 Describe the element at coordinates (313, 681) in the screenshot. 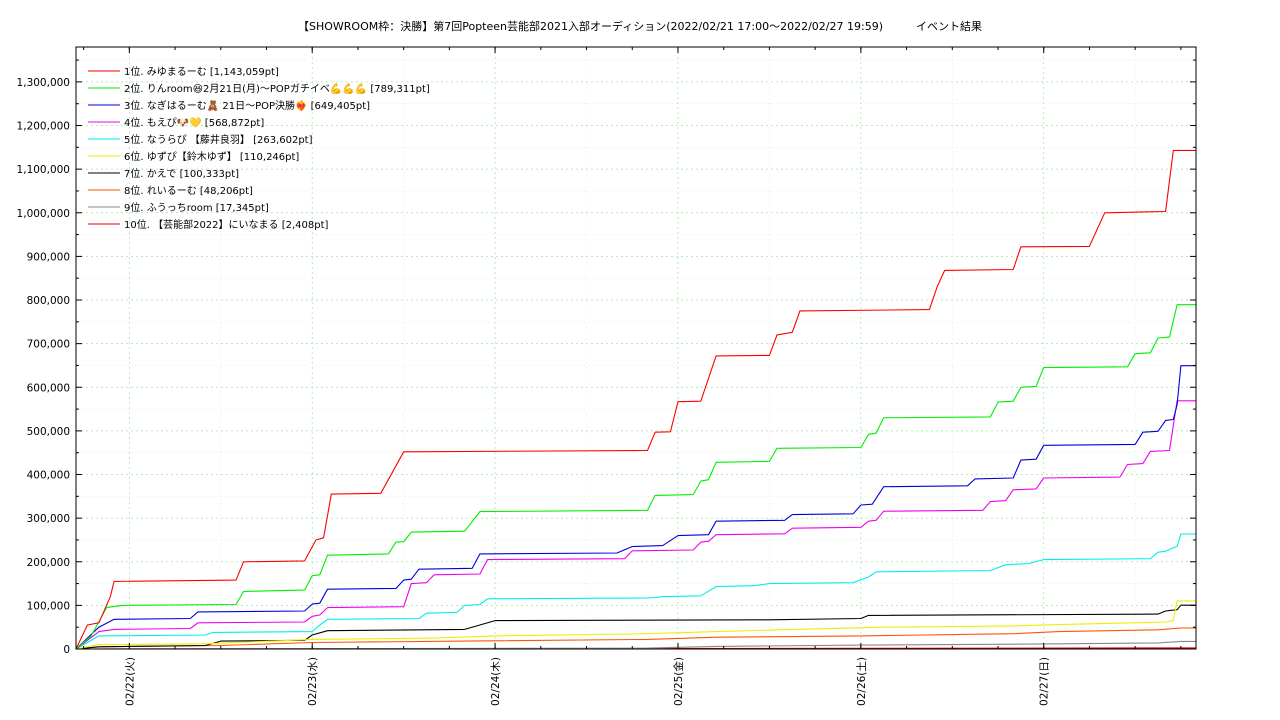

I see `x-tick-label: 02/23(水)` at that location.